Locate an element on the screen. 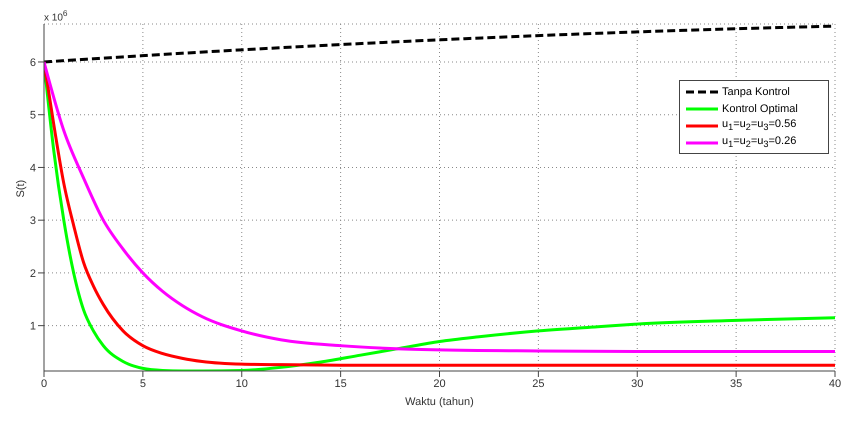 The width and height of the screenshot is (849, 427). legend-label: u$_{1}$=u$_{2}$=u$_{3}$=0.56 is located at coordinates (759, 125).